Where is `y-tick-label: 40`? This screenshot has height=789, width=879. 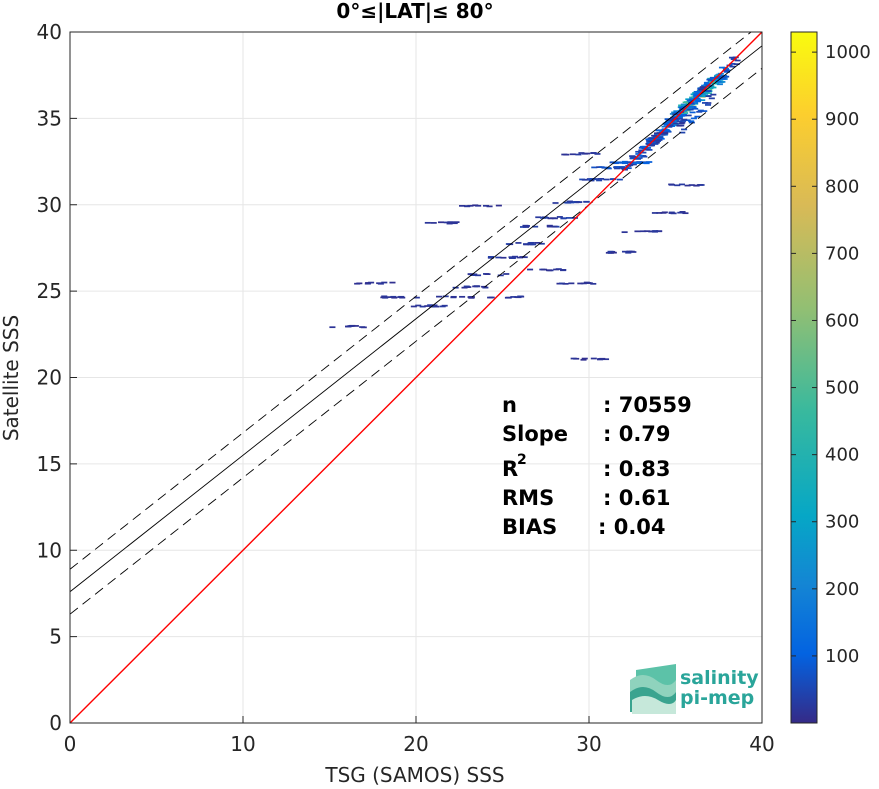
y-tick-label: 40 is located at coordinates (49, 32).